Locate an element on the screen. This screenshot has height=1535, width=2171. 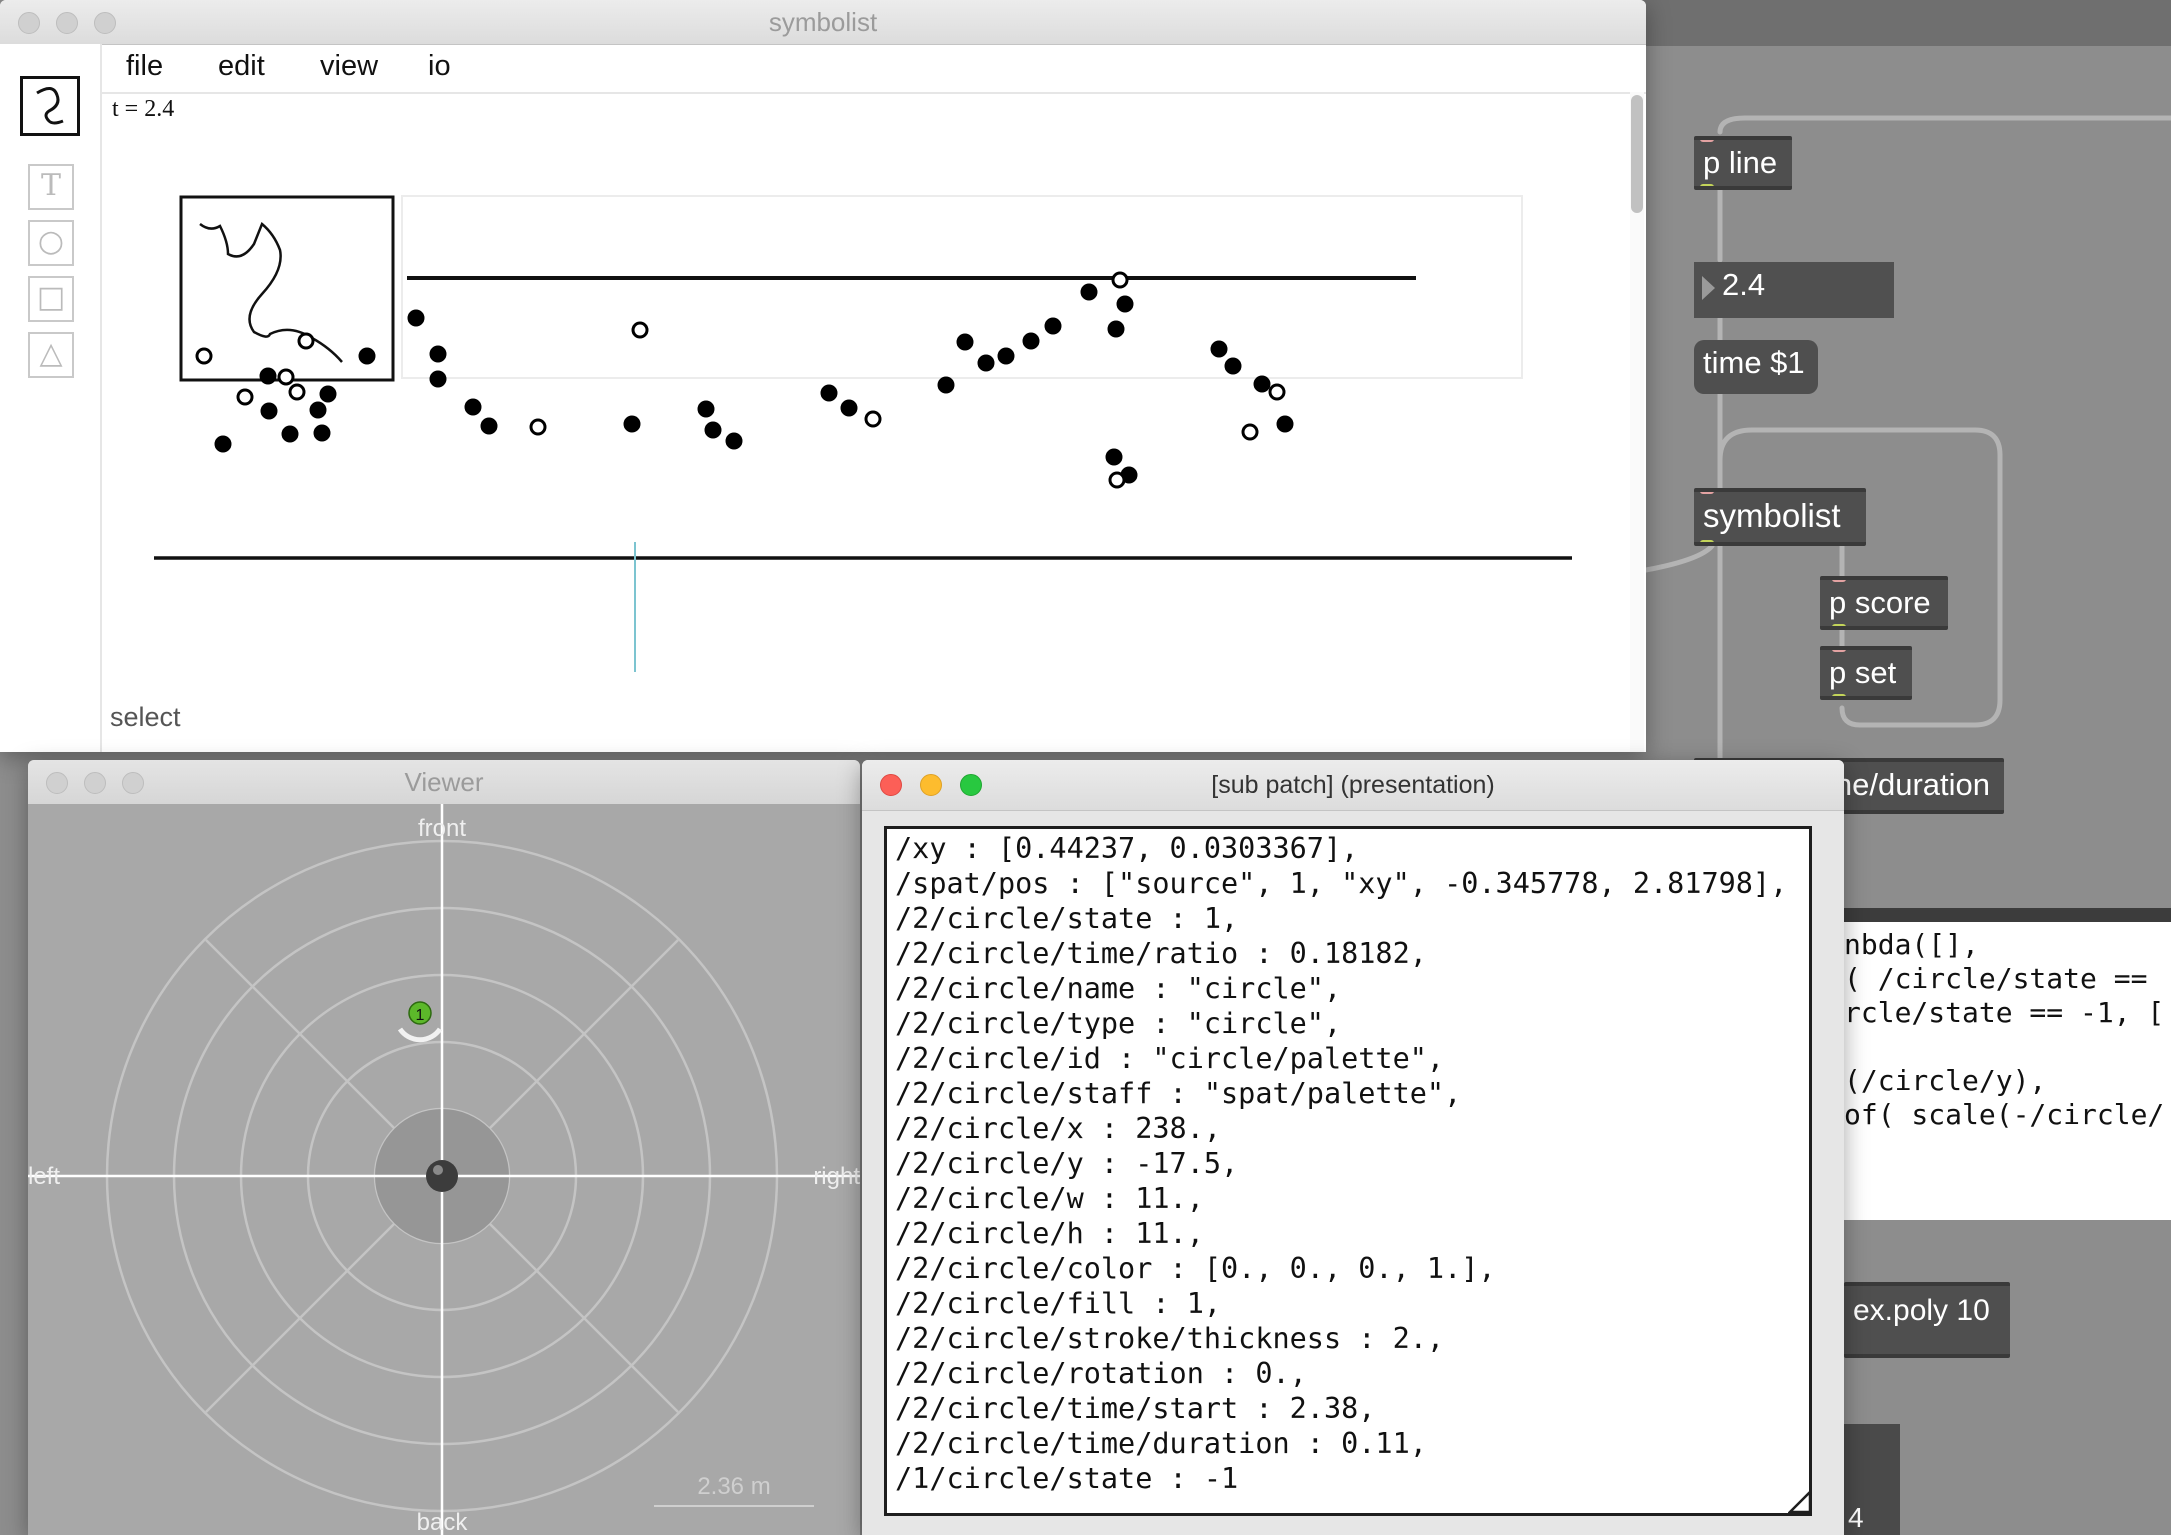
scrollbar-thumb is located at coordinates (1637, 154).